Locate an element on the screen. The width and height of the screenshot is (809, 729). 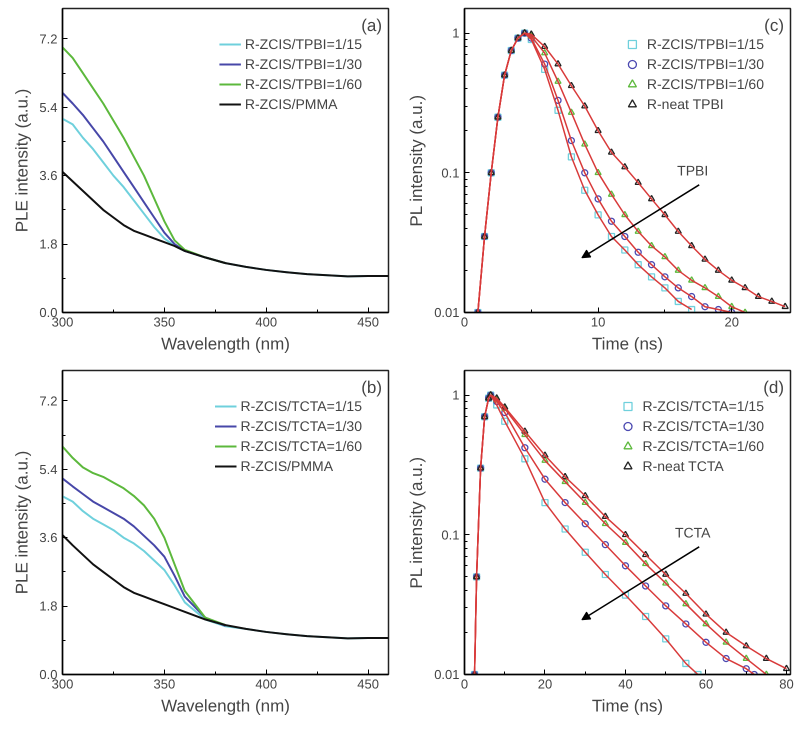
x-tick-label: 10 is located at coordinates (598, 322).